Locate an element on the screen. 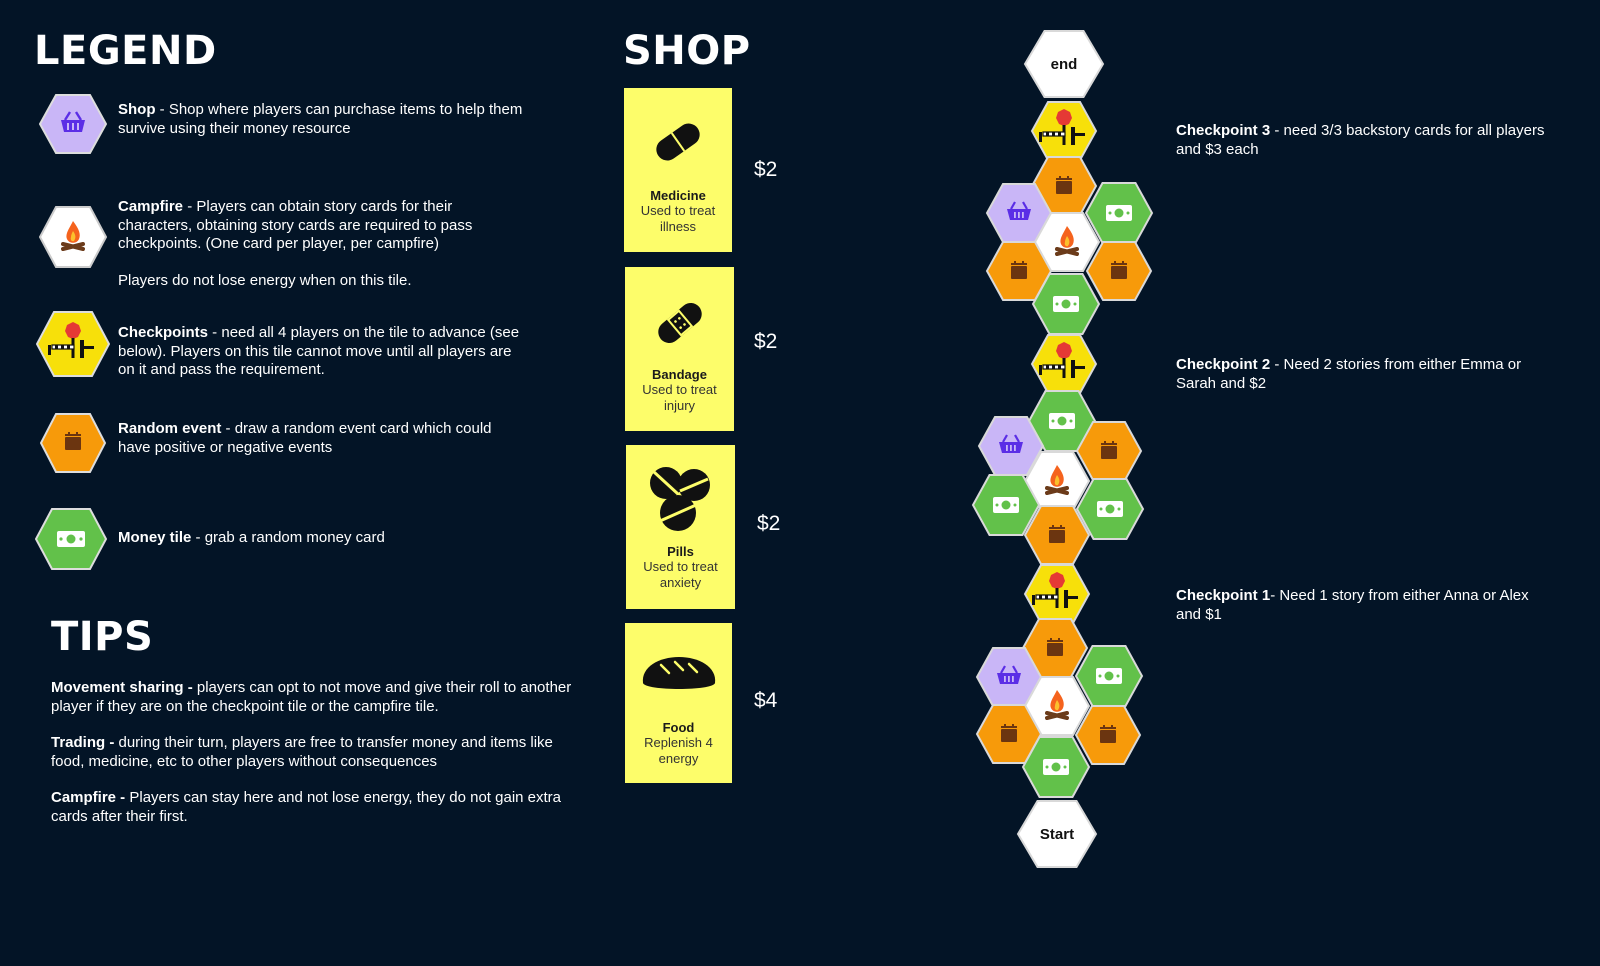 The image size is (1600, 966). board-tiles: end Start is located at coordinates (1062, 449).